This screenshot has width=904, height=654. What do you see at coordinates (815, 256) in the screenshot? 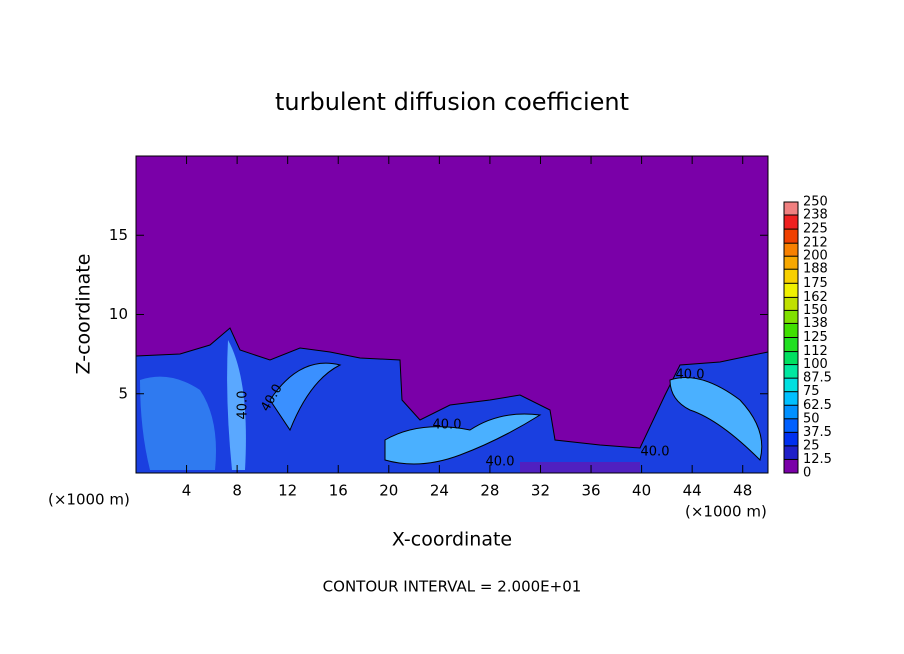
I see `colorbar-tick-label: 200` at bounding box center [815, 256].